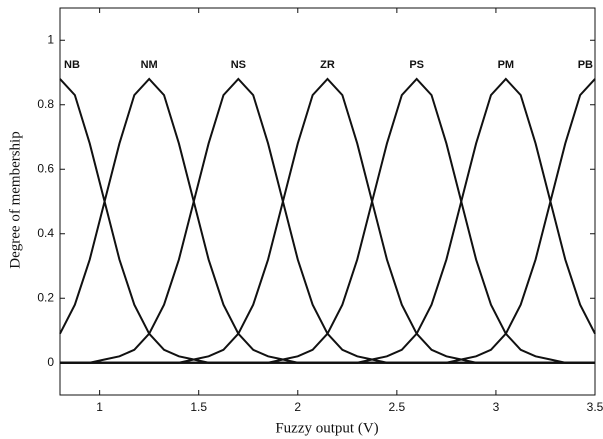 Image resolution: width=603 pixels, height=439 pixels. Describe the element at coordinates (397, 407) in the screenshot. I see `x-tick-label: 2.5` at that location.